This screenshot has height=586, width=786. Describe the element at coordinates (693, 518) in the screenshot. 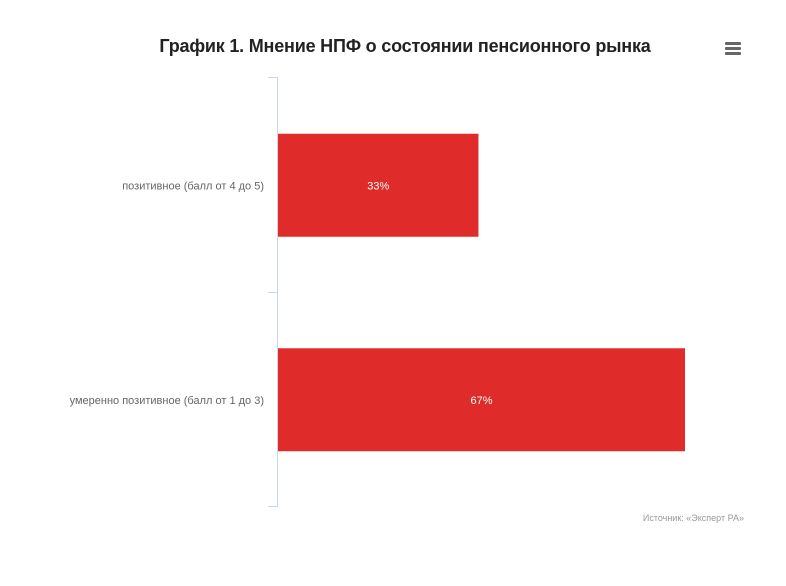

I see `chart-source-credit: Источник: «Эксперт РА»` at that location.